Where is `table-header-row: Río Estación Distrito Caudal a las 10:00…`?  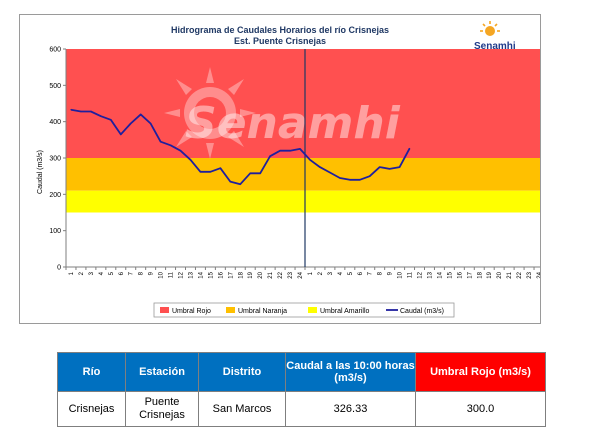
table-header-row: Río Estación Distrito Caudal a las 10:00… is located at coordinates (301, 372).